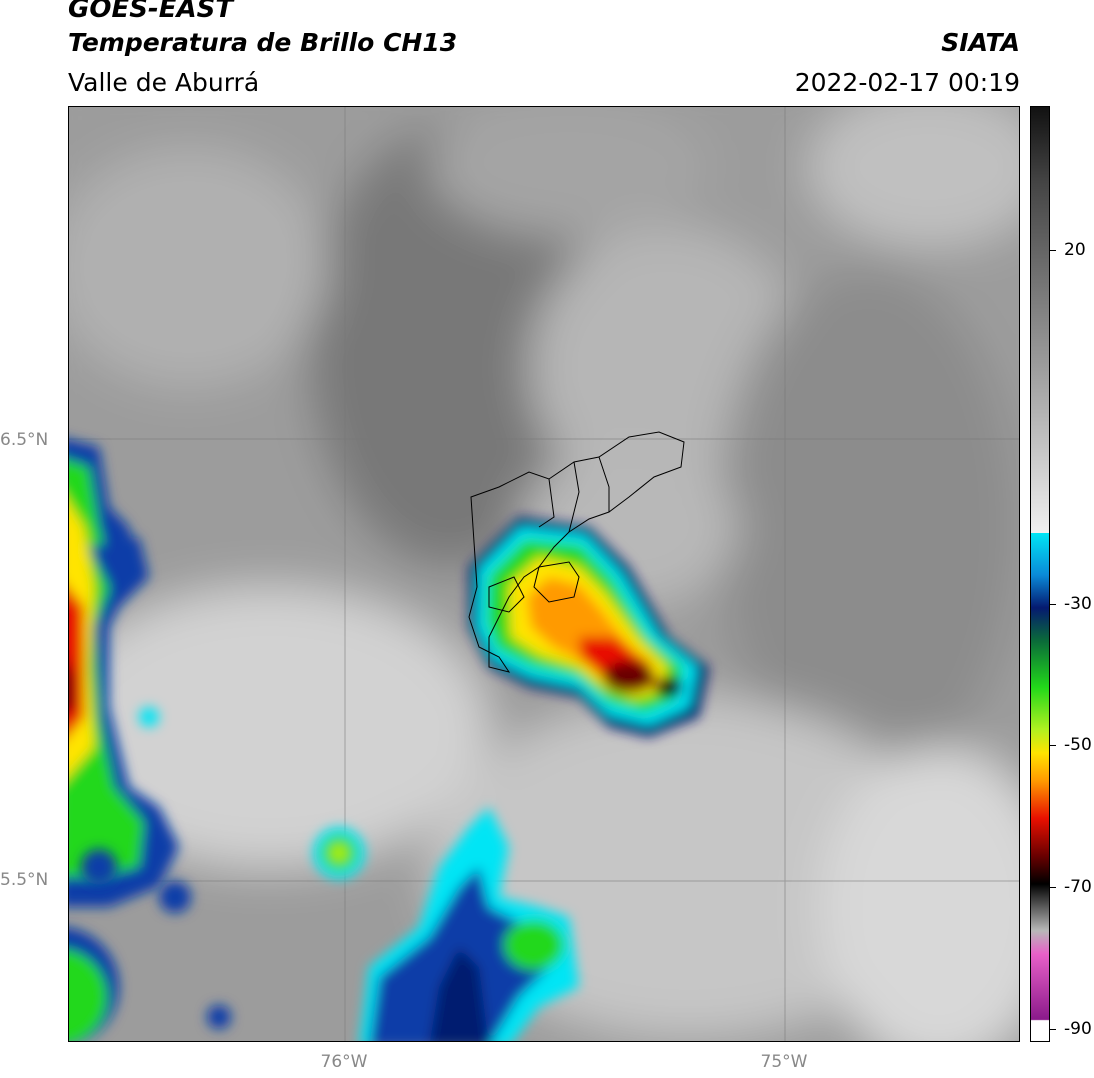 Image resolution: width=1094 pixels, height=1078 pixels. I want to click on main-convective-storm, so click(589, 627).